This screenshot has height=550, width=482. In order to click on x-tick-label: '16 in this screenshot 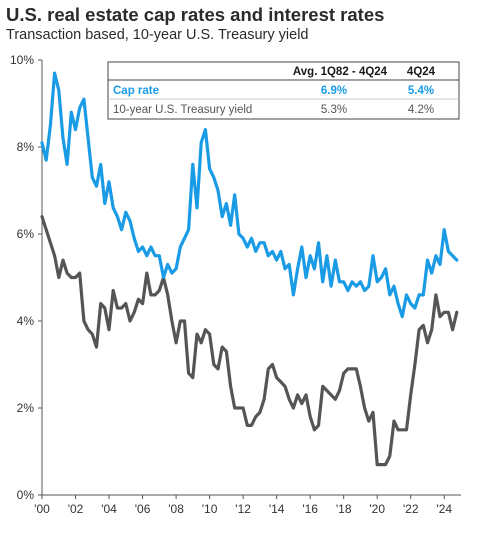, I will do `click(310, 509)`.